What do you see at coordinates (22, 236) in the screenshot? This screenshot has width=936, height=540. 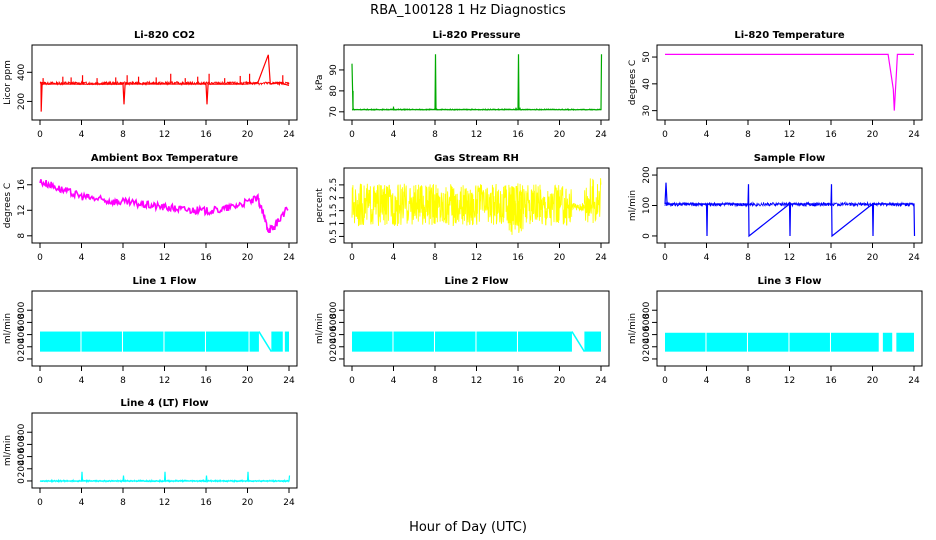 I see `y-tick-label: 8` at bounding box center [22, 236].